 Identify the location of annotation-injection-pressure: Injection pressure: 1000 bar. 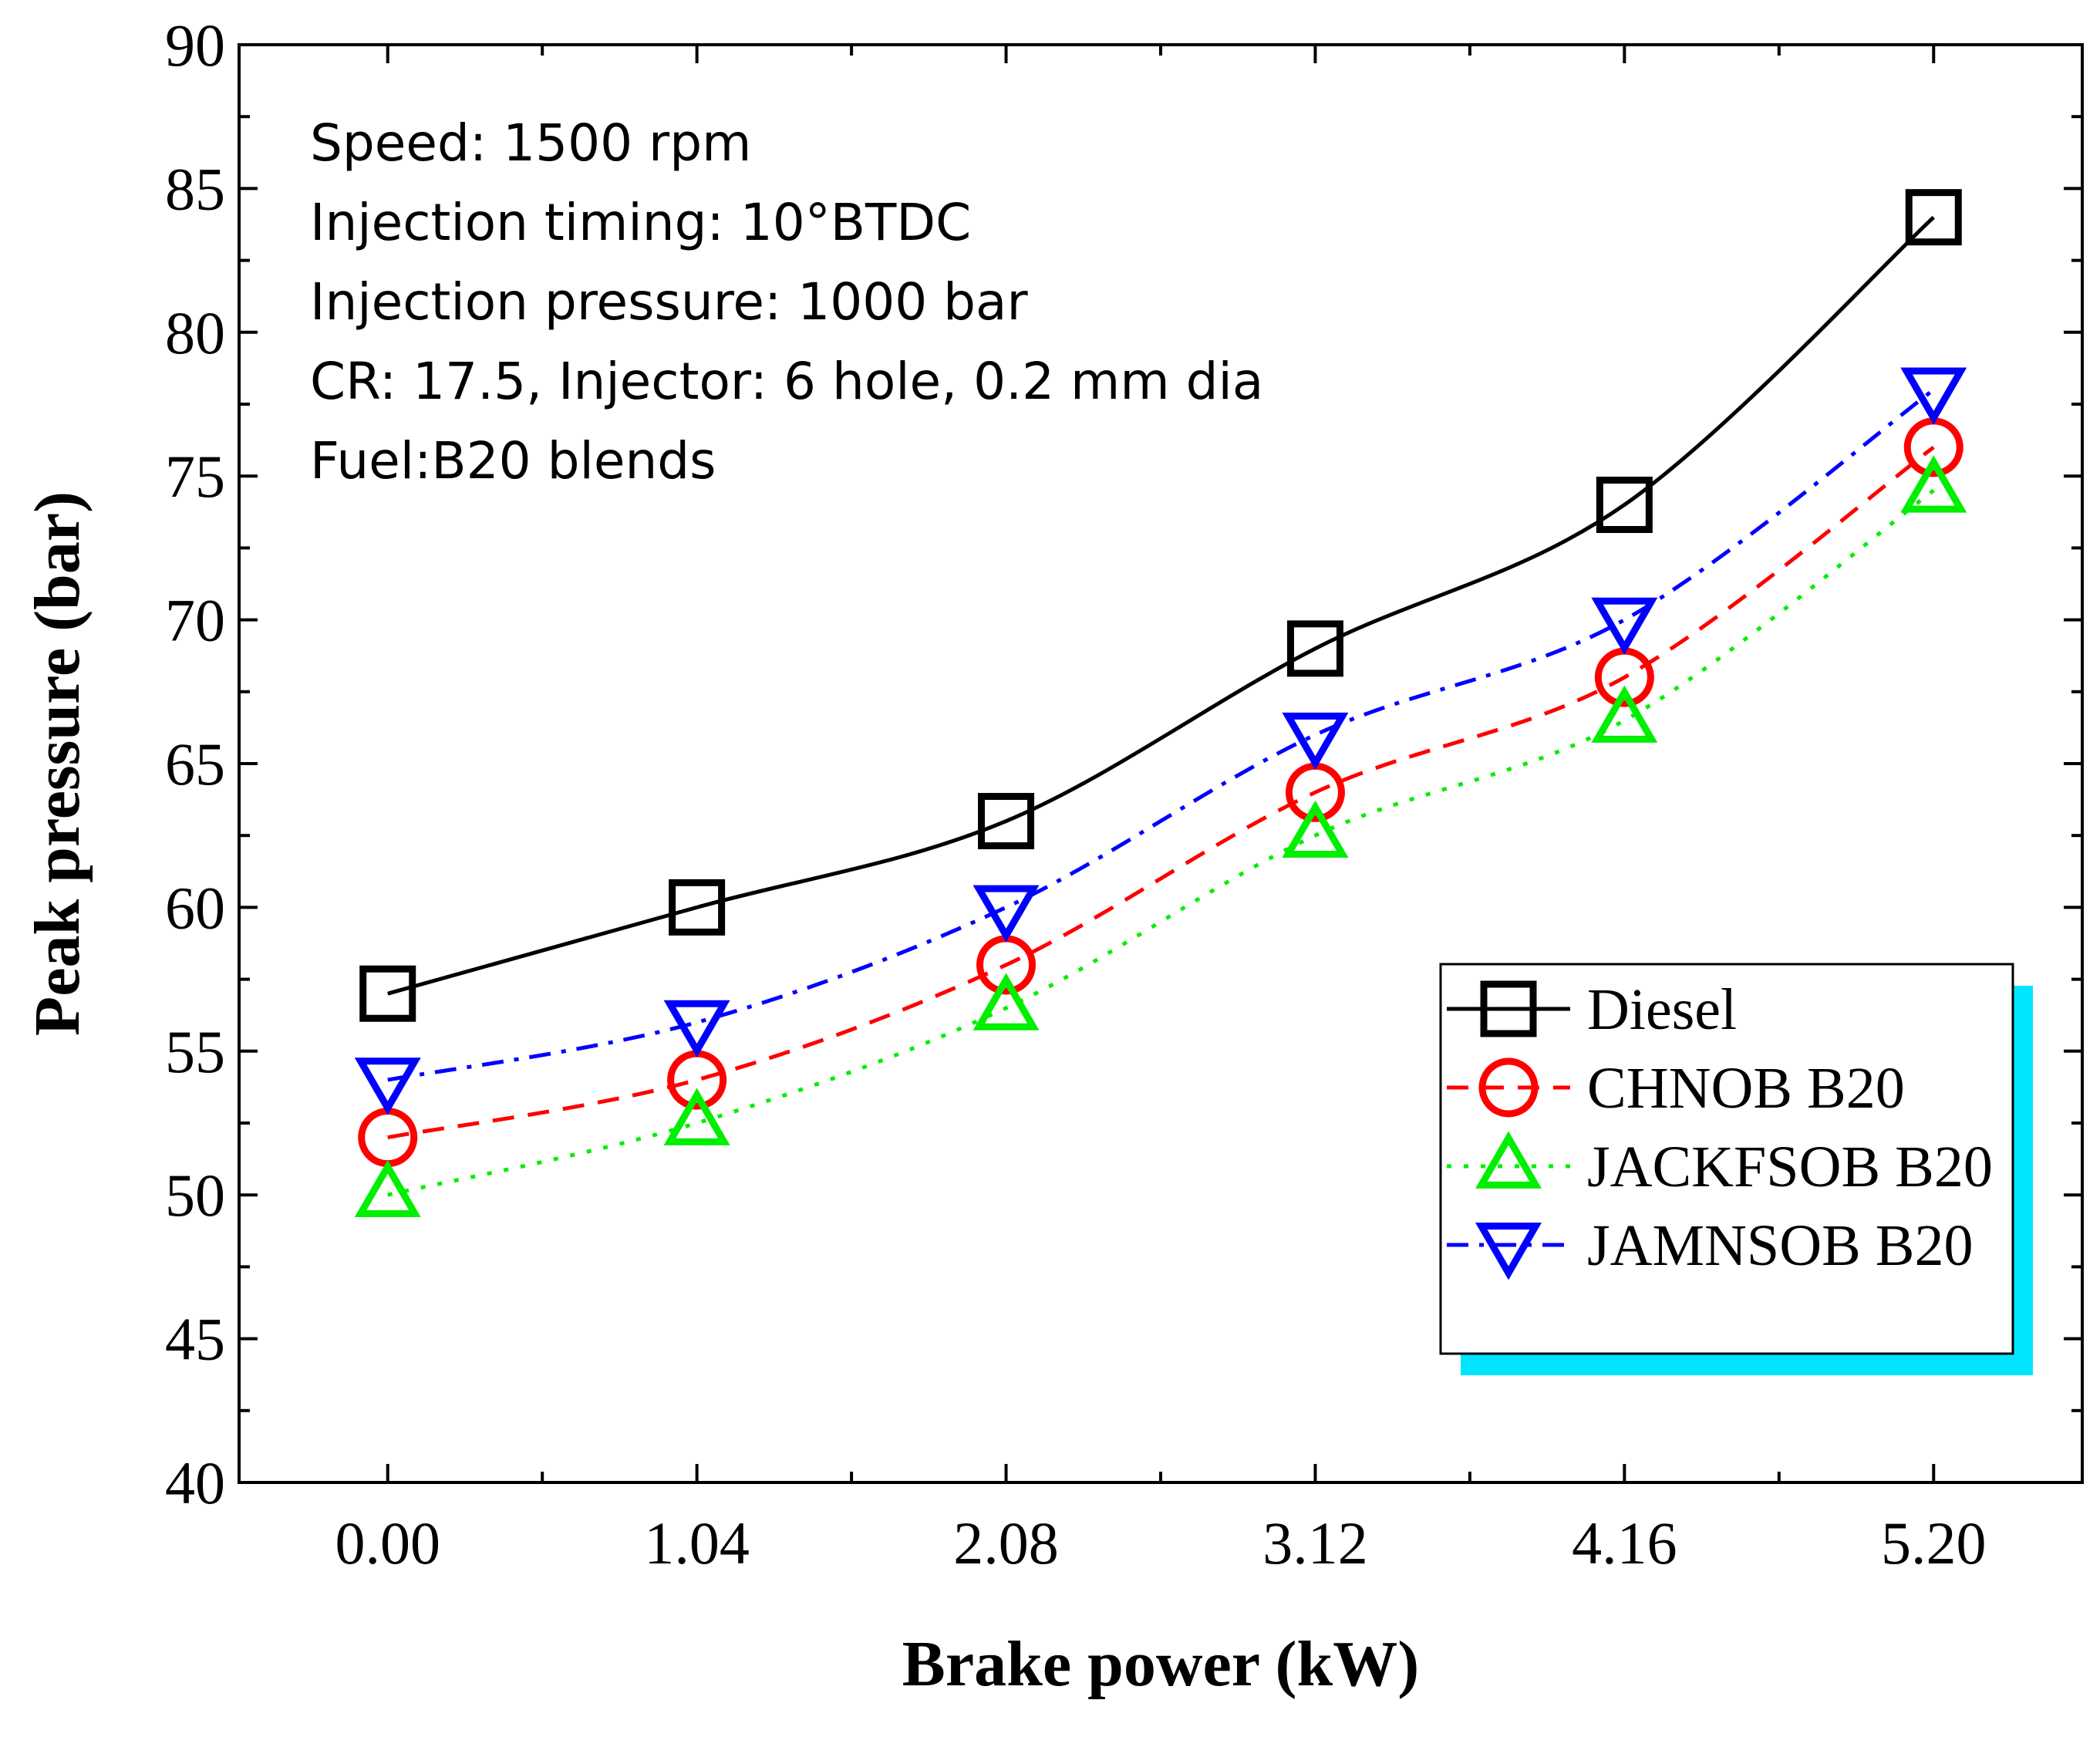
(669, 302).